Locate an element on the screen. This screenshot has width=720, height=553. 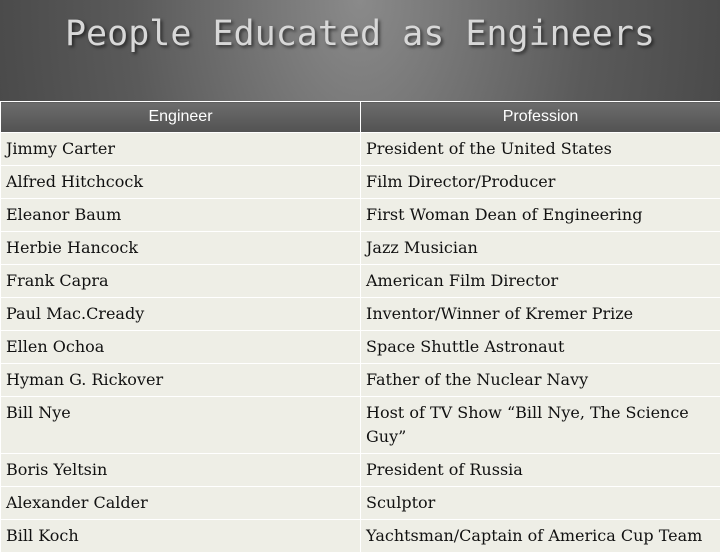
profession-cell: Yachtsman/Captain of America Cup Team is located at coordinates (540, 536).